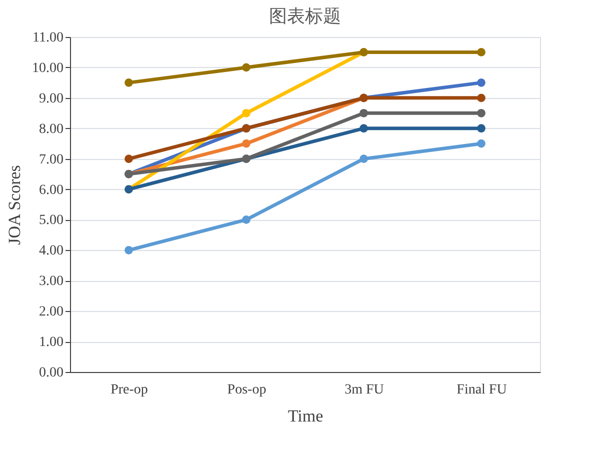  What do you see at coordinates (306, 416) in the screenshot?
I see `x-axis-title: Time` at bounding box center [306, 416].